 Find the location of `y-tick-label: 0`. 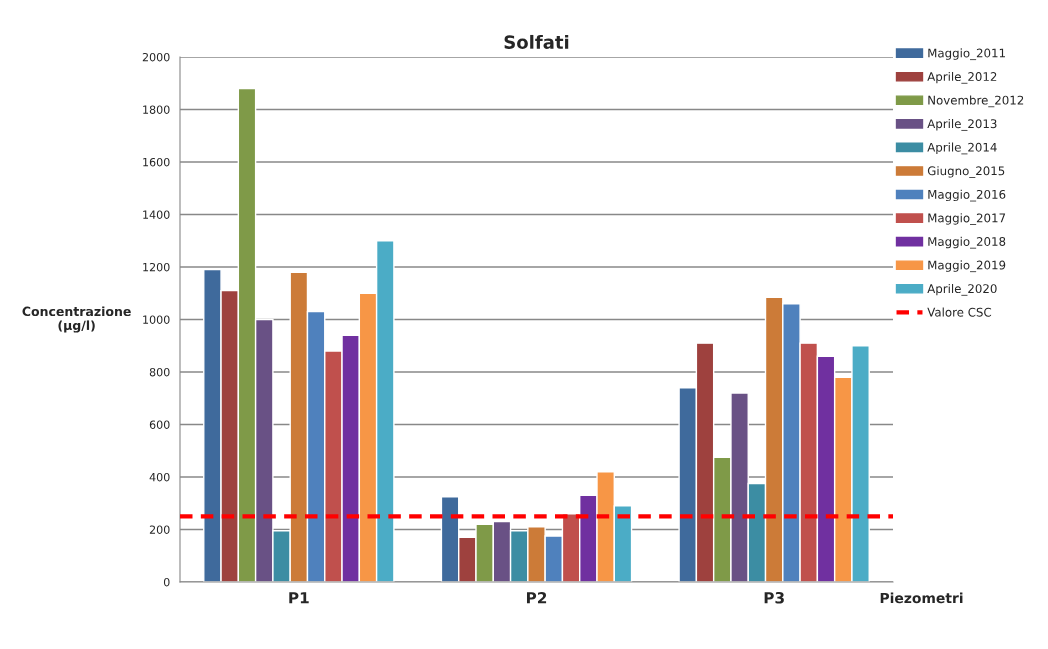

y-tick-label: 0 is located at coordinates (166, 582).